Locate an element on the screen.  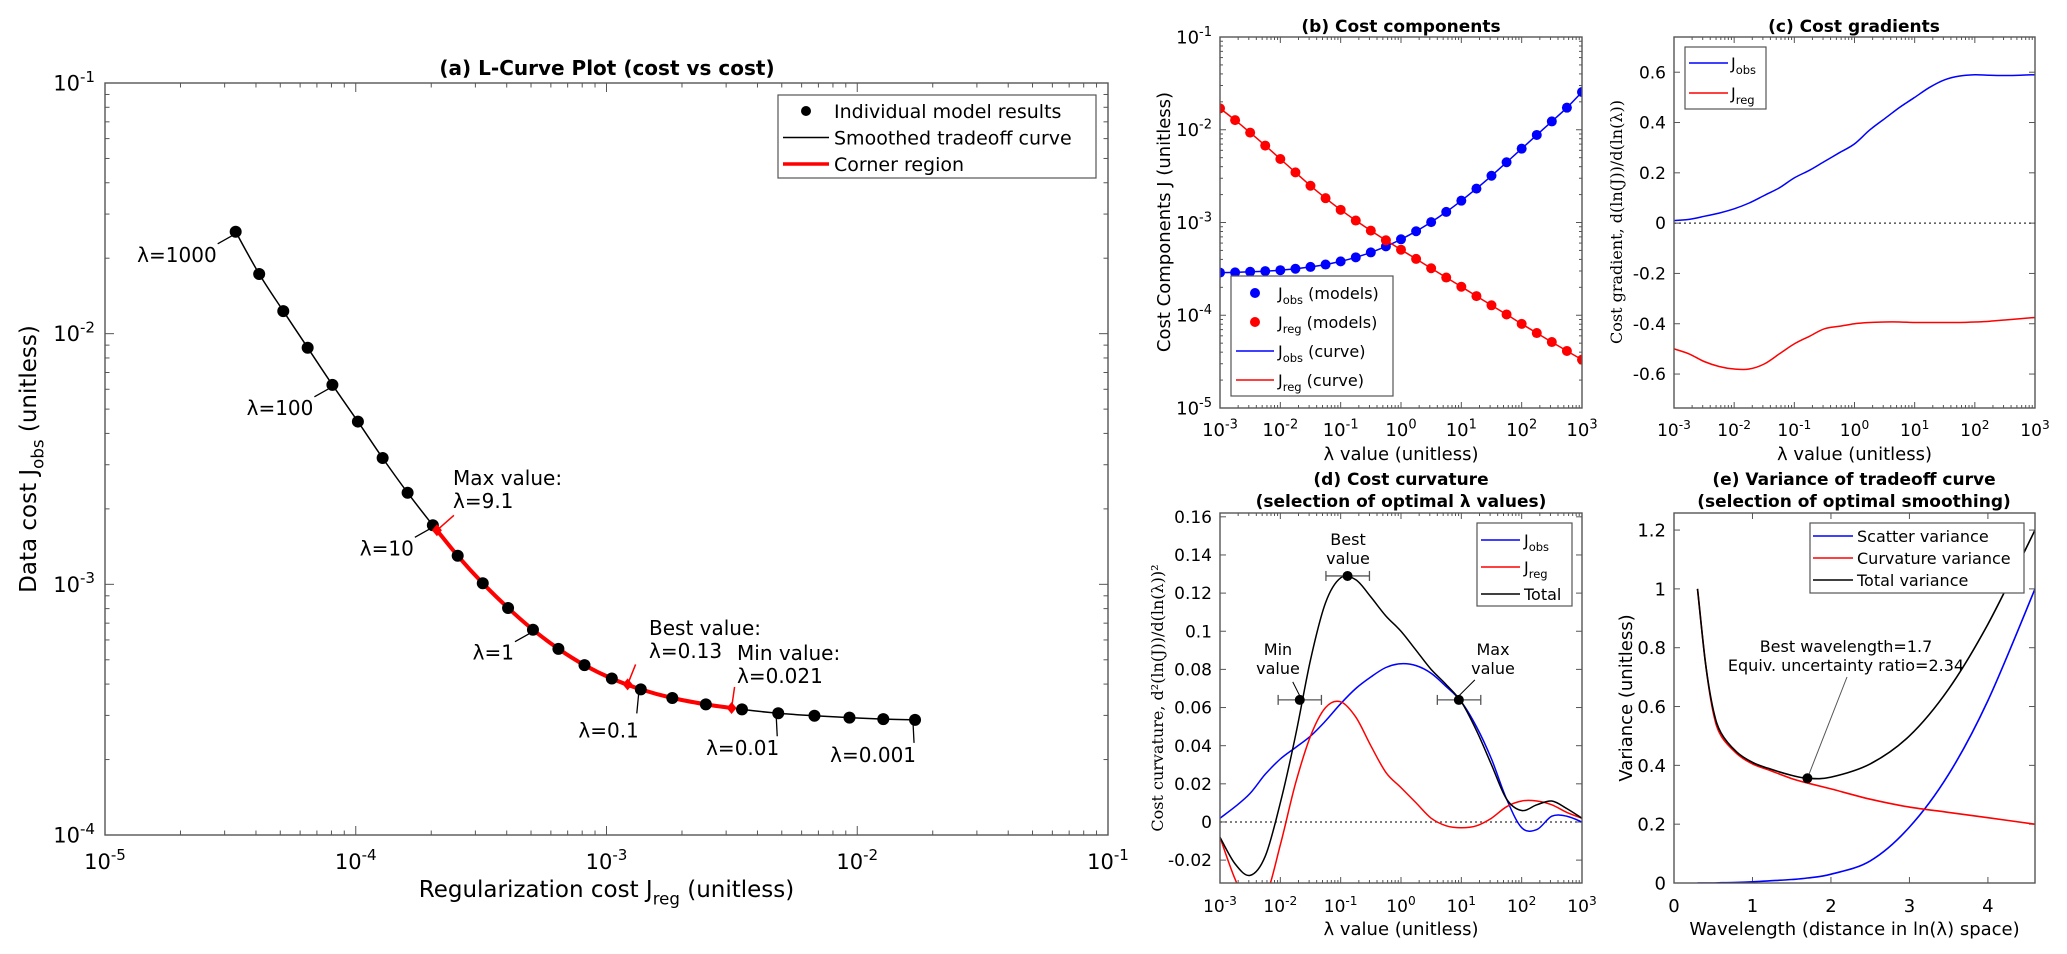
selected-leader is located at coordinates (1296, 689).